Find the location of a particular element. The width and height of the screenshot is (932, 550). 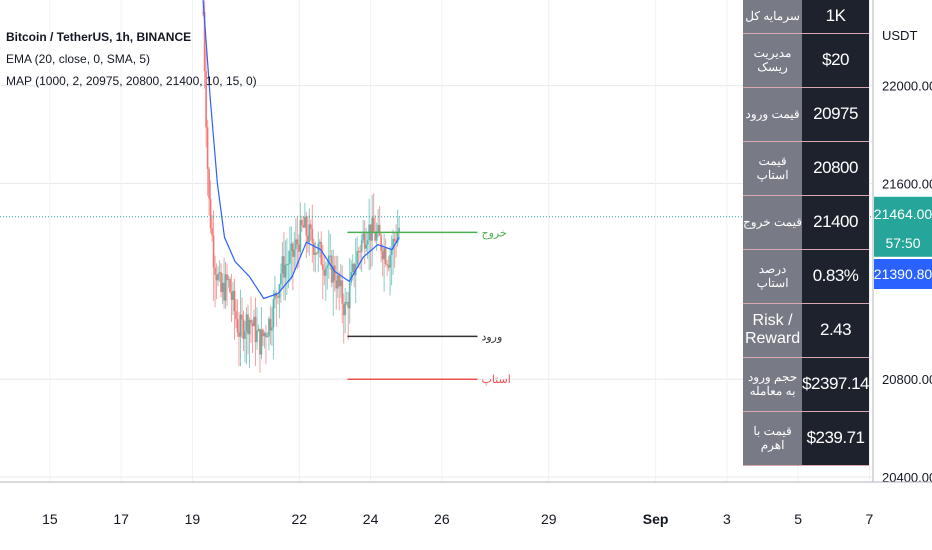

level-label-1: ورود is located at coordinates (491, 336).